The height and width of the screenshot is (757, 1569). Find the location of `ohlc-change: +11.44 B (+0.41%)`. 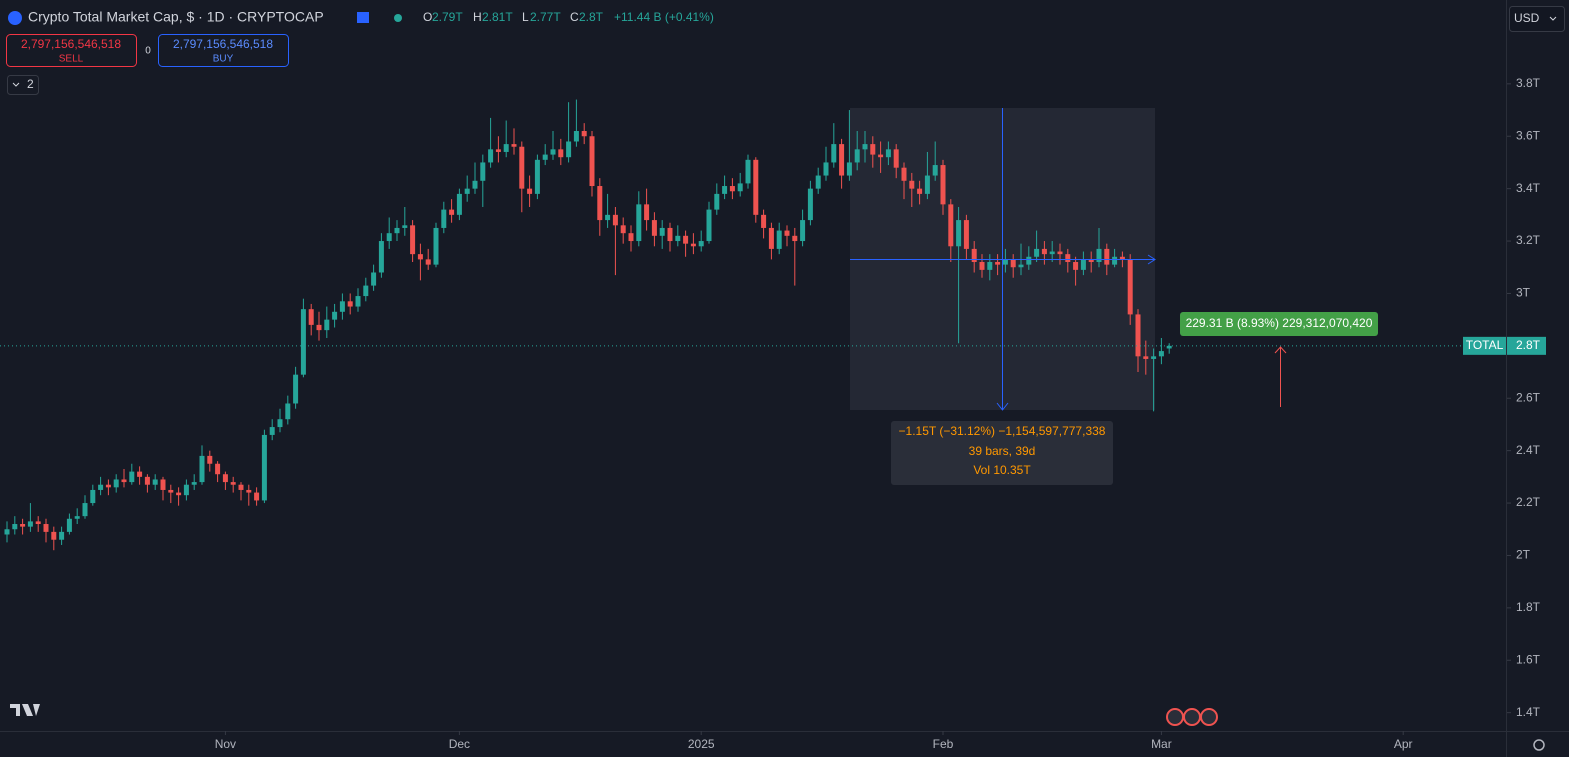

ohlc-change: +11.44 B (+0.41%) is located at coordinates (664, 17).